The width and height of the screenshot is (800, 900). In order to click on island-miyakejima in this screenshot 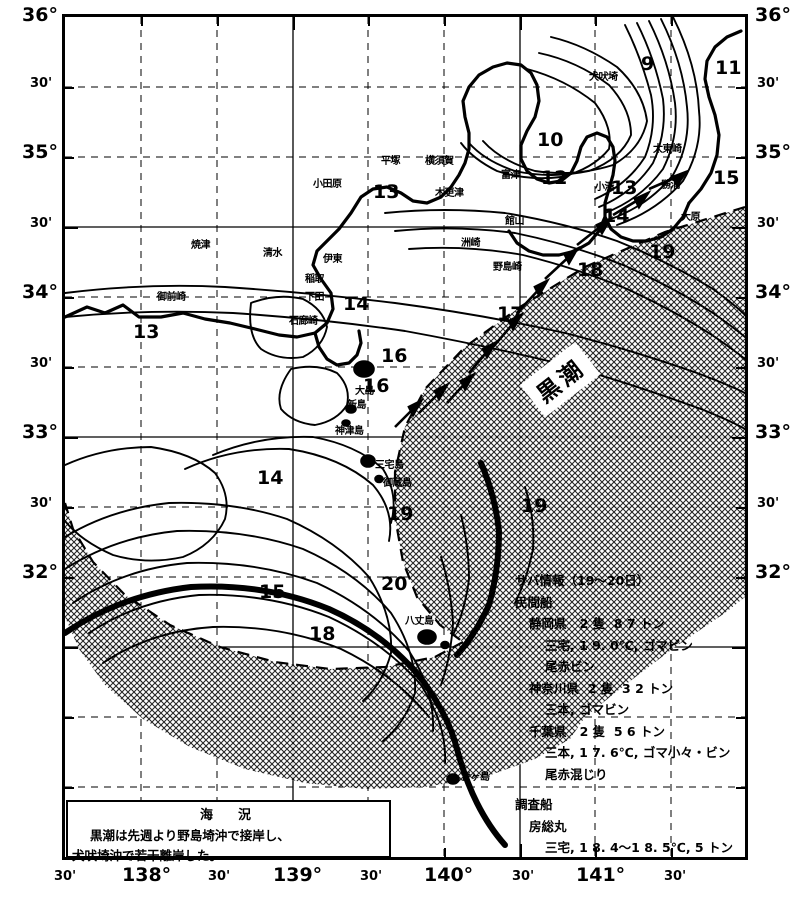, I will do `click(368, 461)`.